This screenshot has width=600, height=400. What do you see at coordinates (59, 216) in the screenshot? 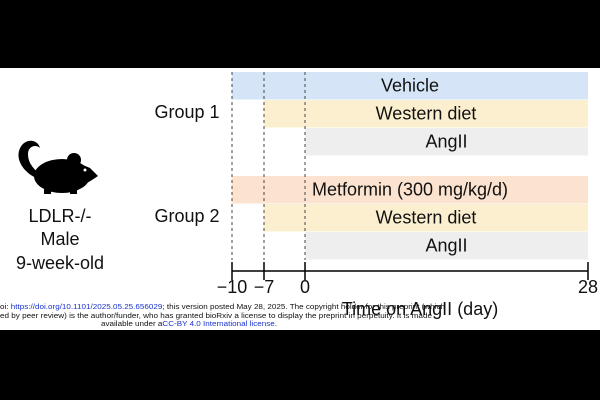
I see `subject-line: LDLR-/-` at bounding box center [59, 216].